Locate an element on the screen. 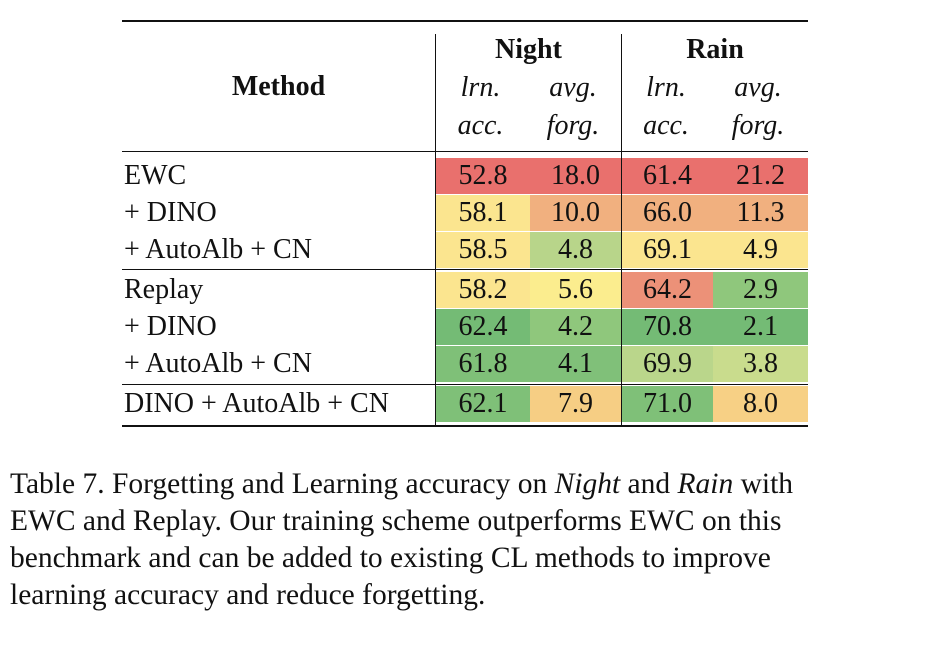 This screenshot has height=666, width=942. cell-night-lrn-acc: 61.8 is located at coordinates (483, 364).